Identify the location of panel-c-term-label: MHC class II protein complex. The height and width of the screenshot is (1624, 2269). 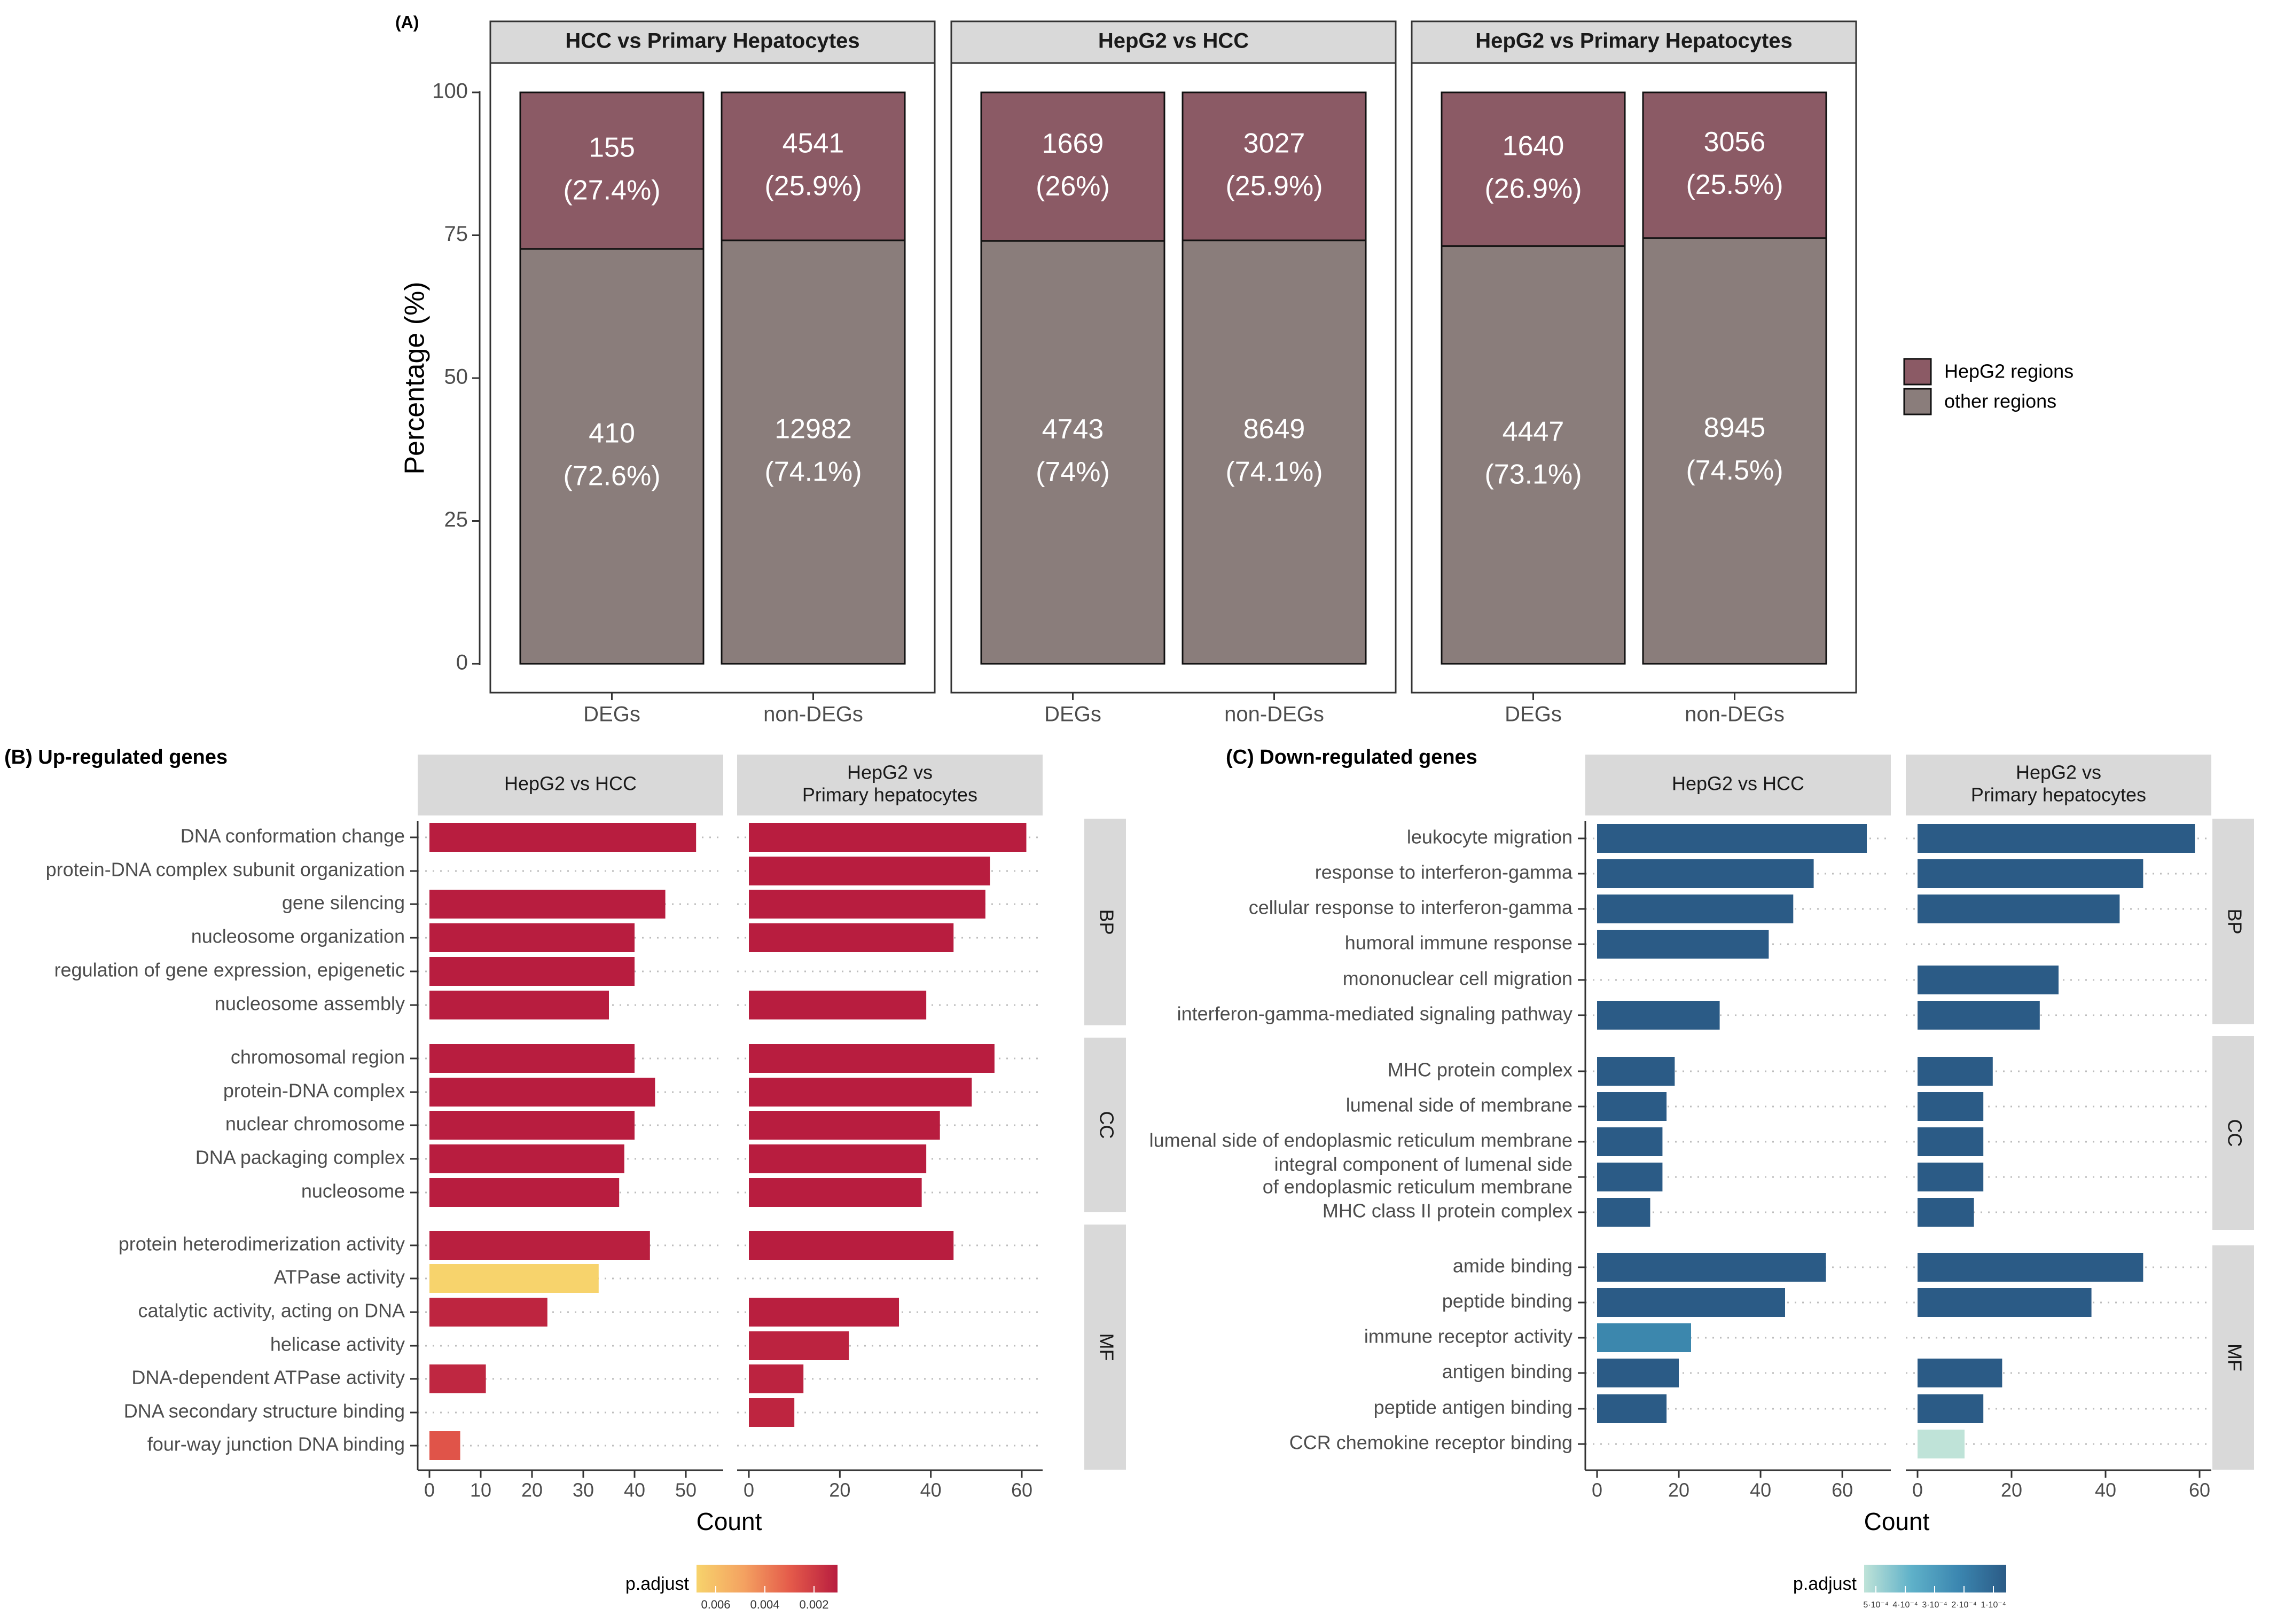
(1447, 1211).